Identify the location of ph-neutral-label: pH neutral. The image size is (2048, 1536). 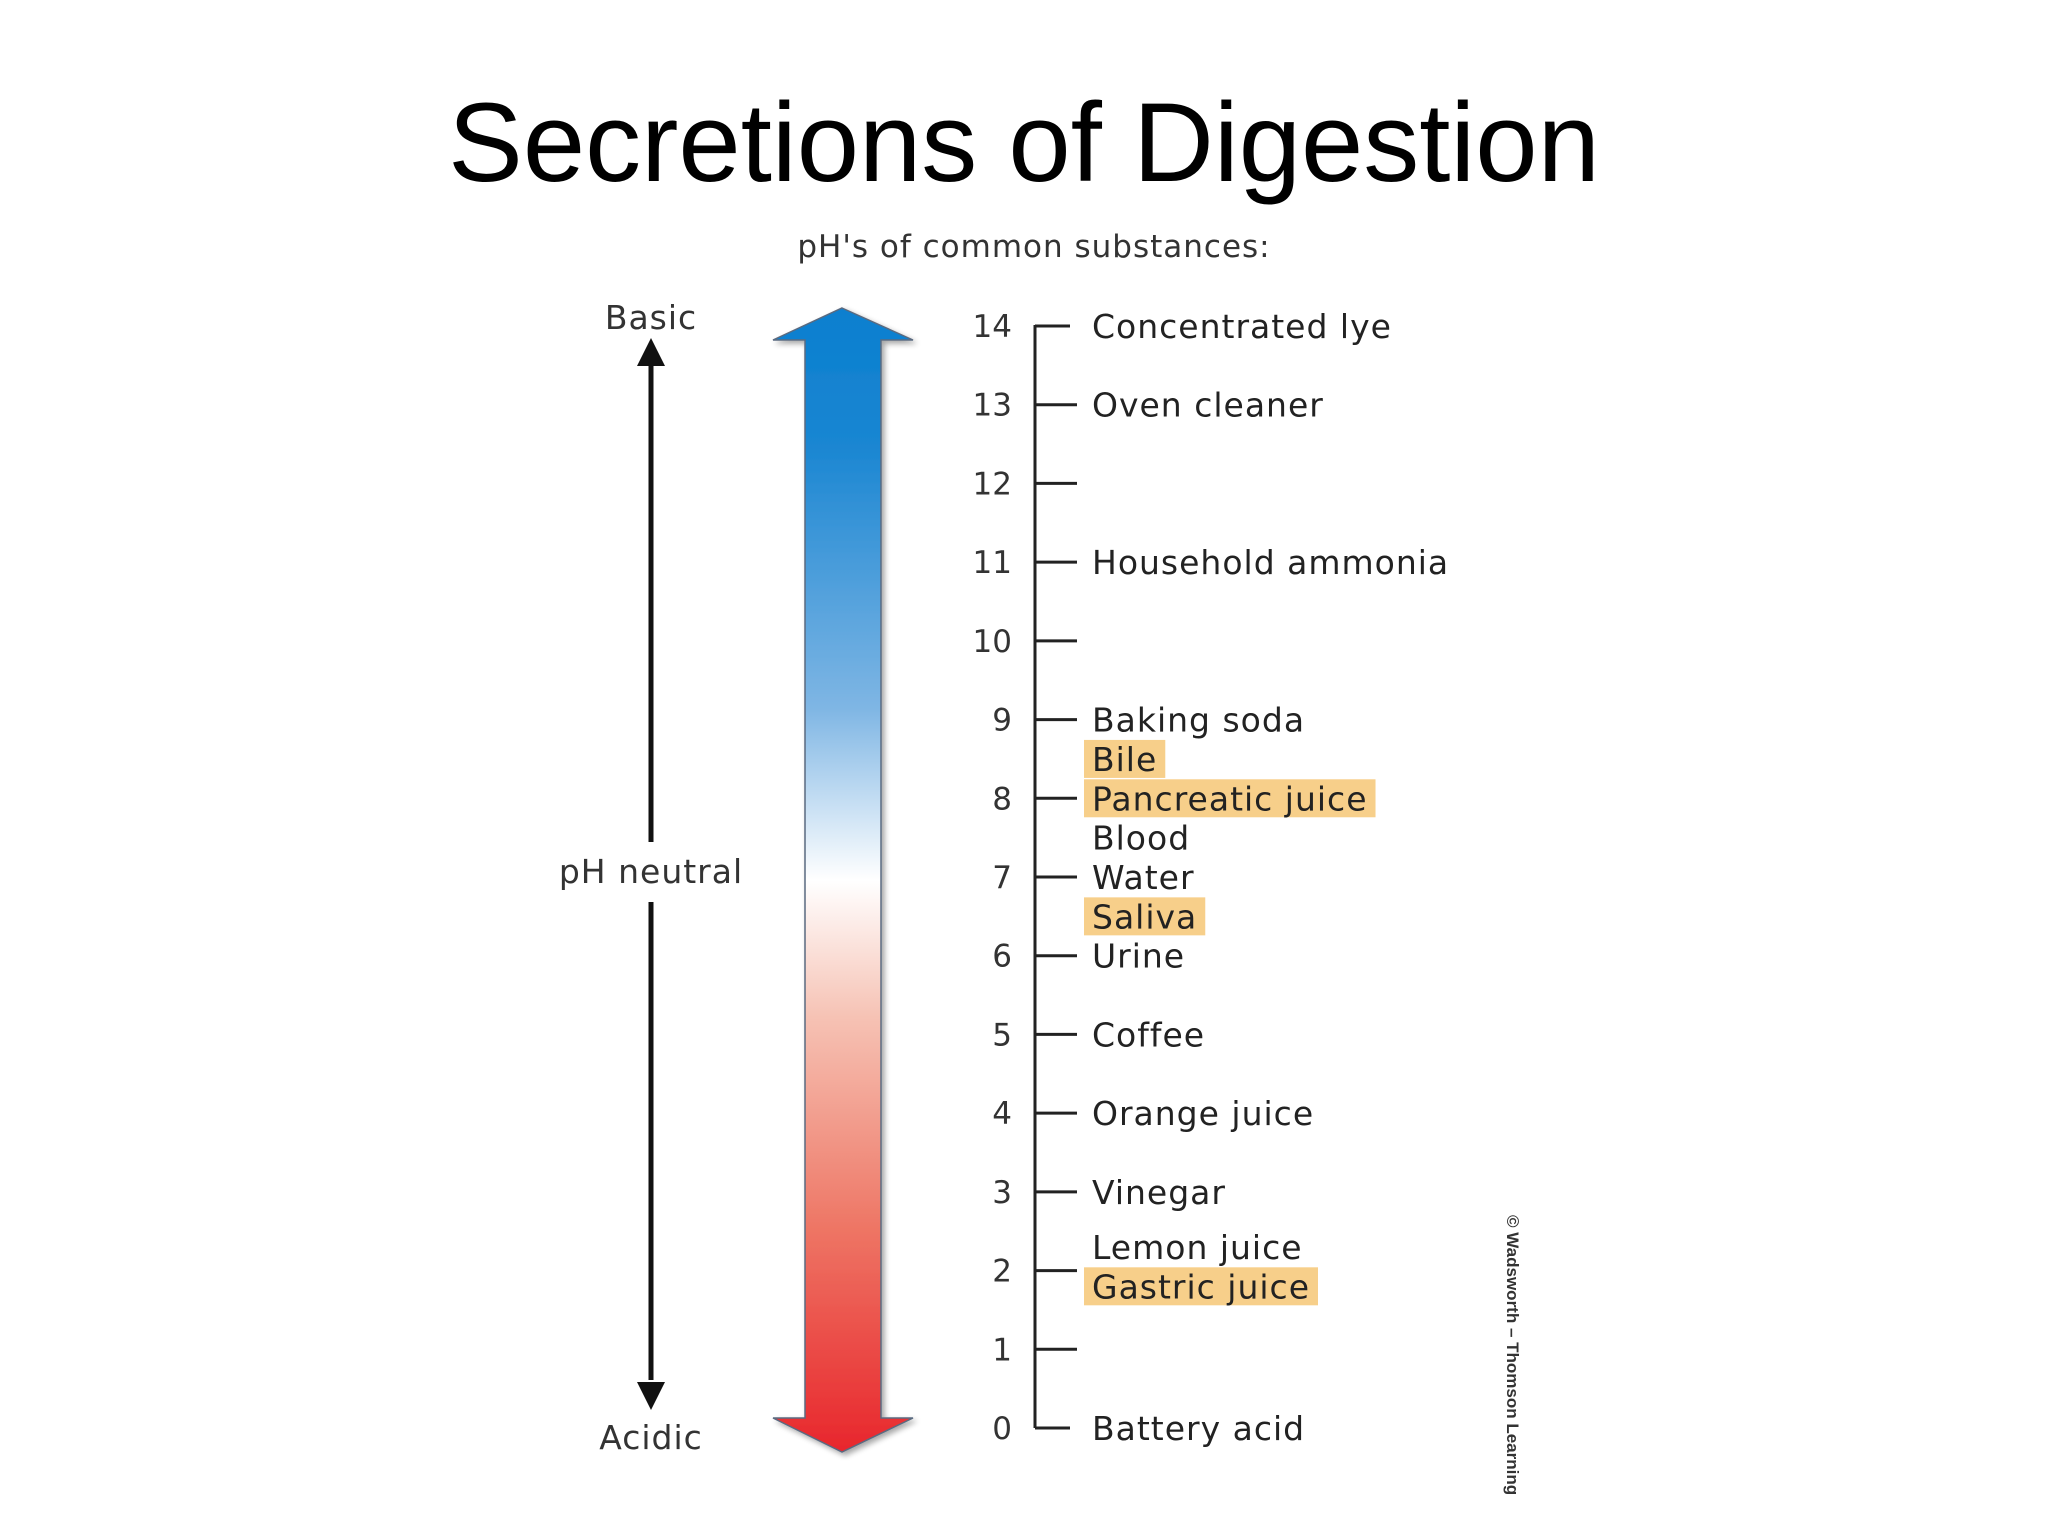
(651, 871).